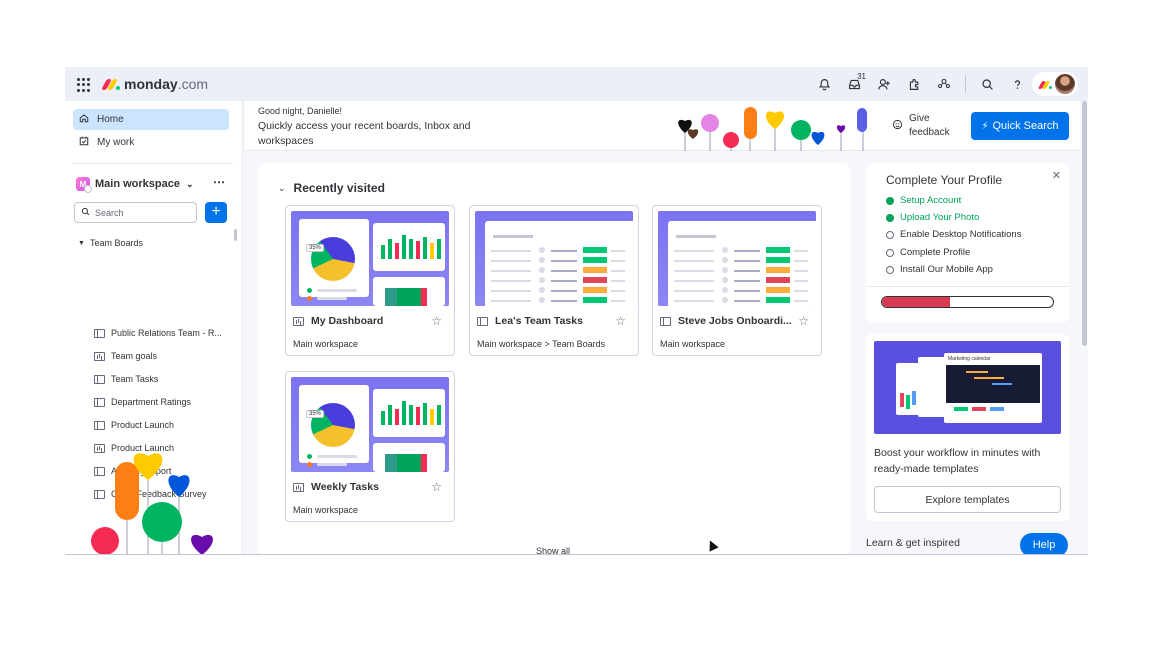 The image size is (1152, 648). I want to click on top-bar: monday.com 31, so click(576, 84).